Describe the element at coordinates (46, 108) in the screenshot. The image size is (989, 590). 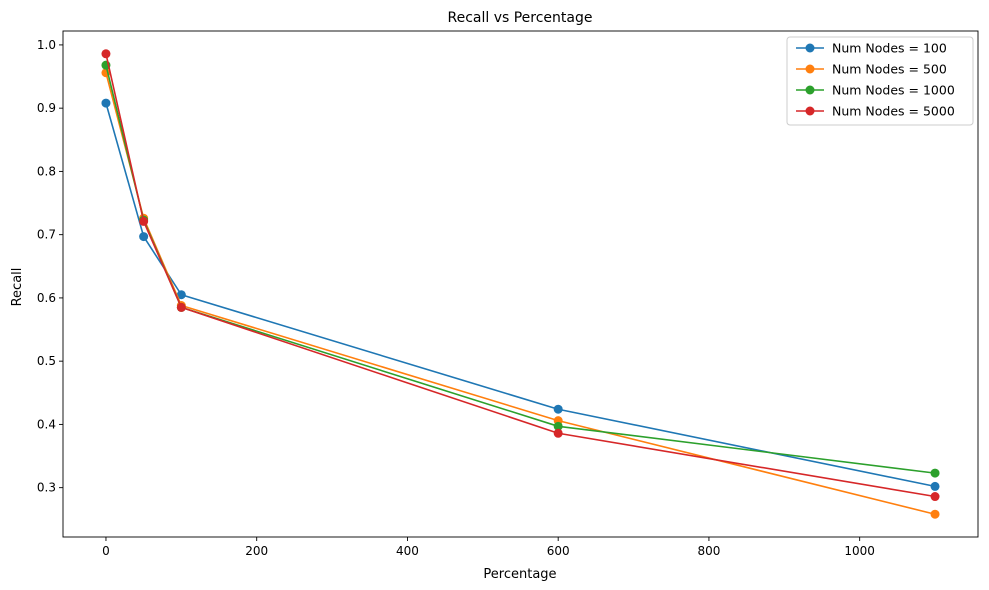
I see `y-tick-label: 0.9` at that location.